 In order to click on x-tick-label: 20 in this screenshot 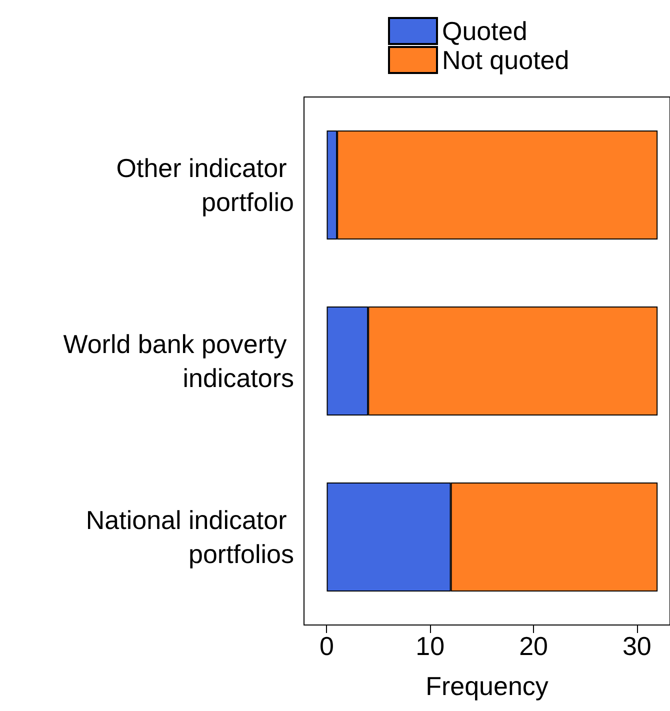, I will do `click(533, 646)`.